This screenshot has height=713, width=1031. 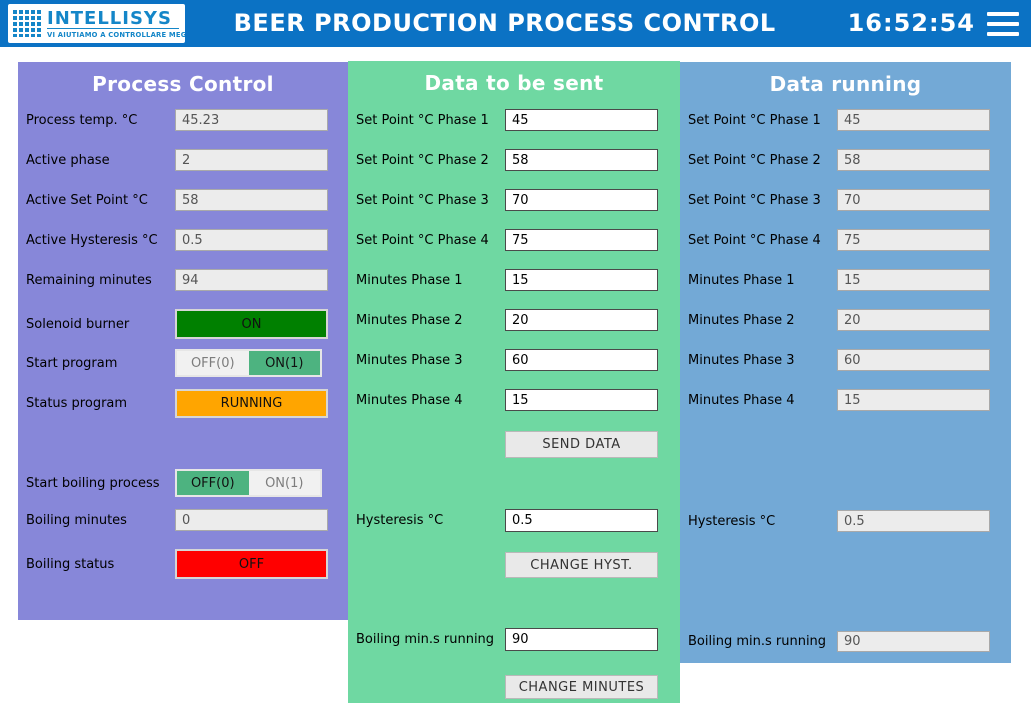 I want to click on run-hysteresis-label: Hysteresis °C, so click(x=732, y=521).